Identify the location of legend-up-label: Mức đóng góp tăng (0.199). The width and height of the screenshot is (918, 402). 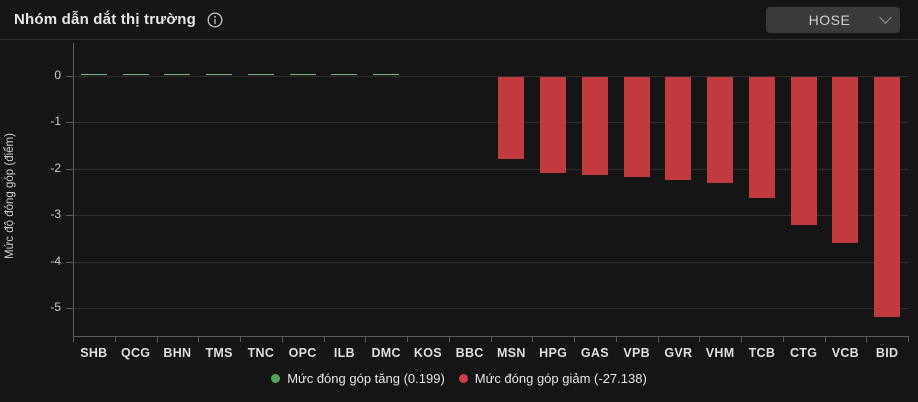
(366, 378).